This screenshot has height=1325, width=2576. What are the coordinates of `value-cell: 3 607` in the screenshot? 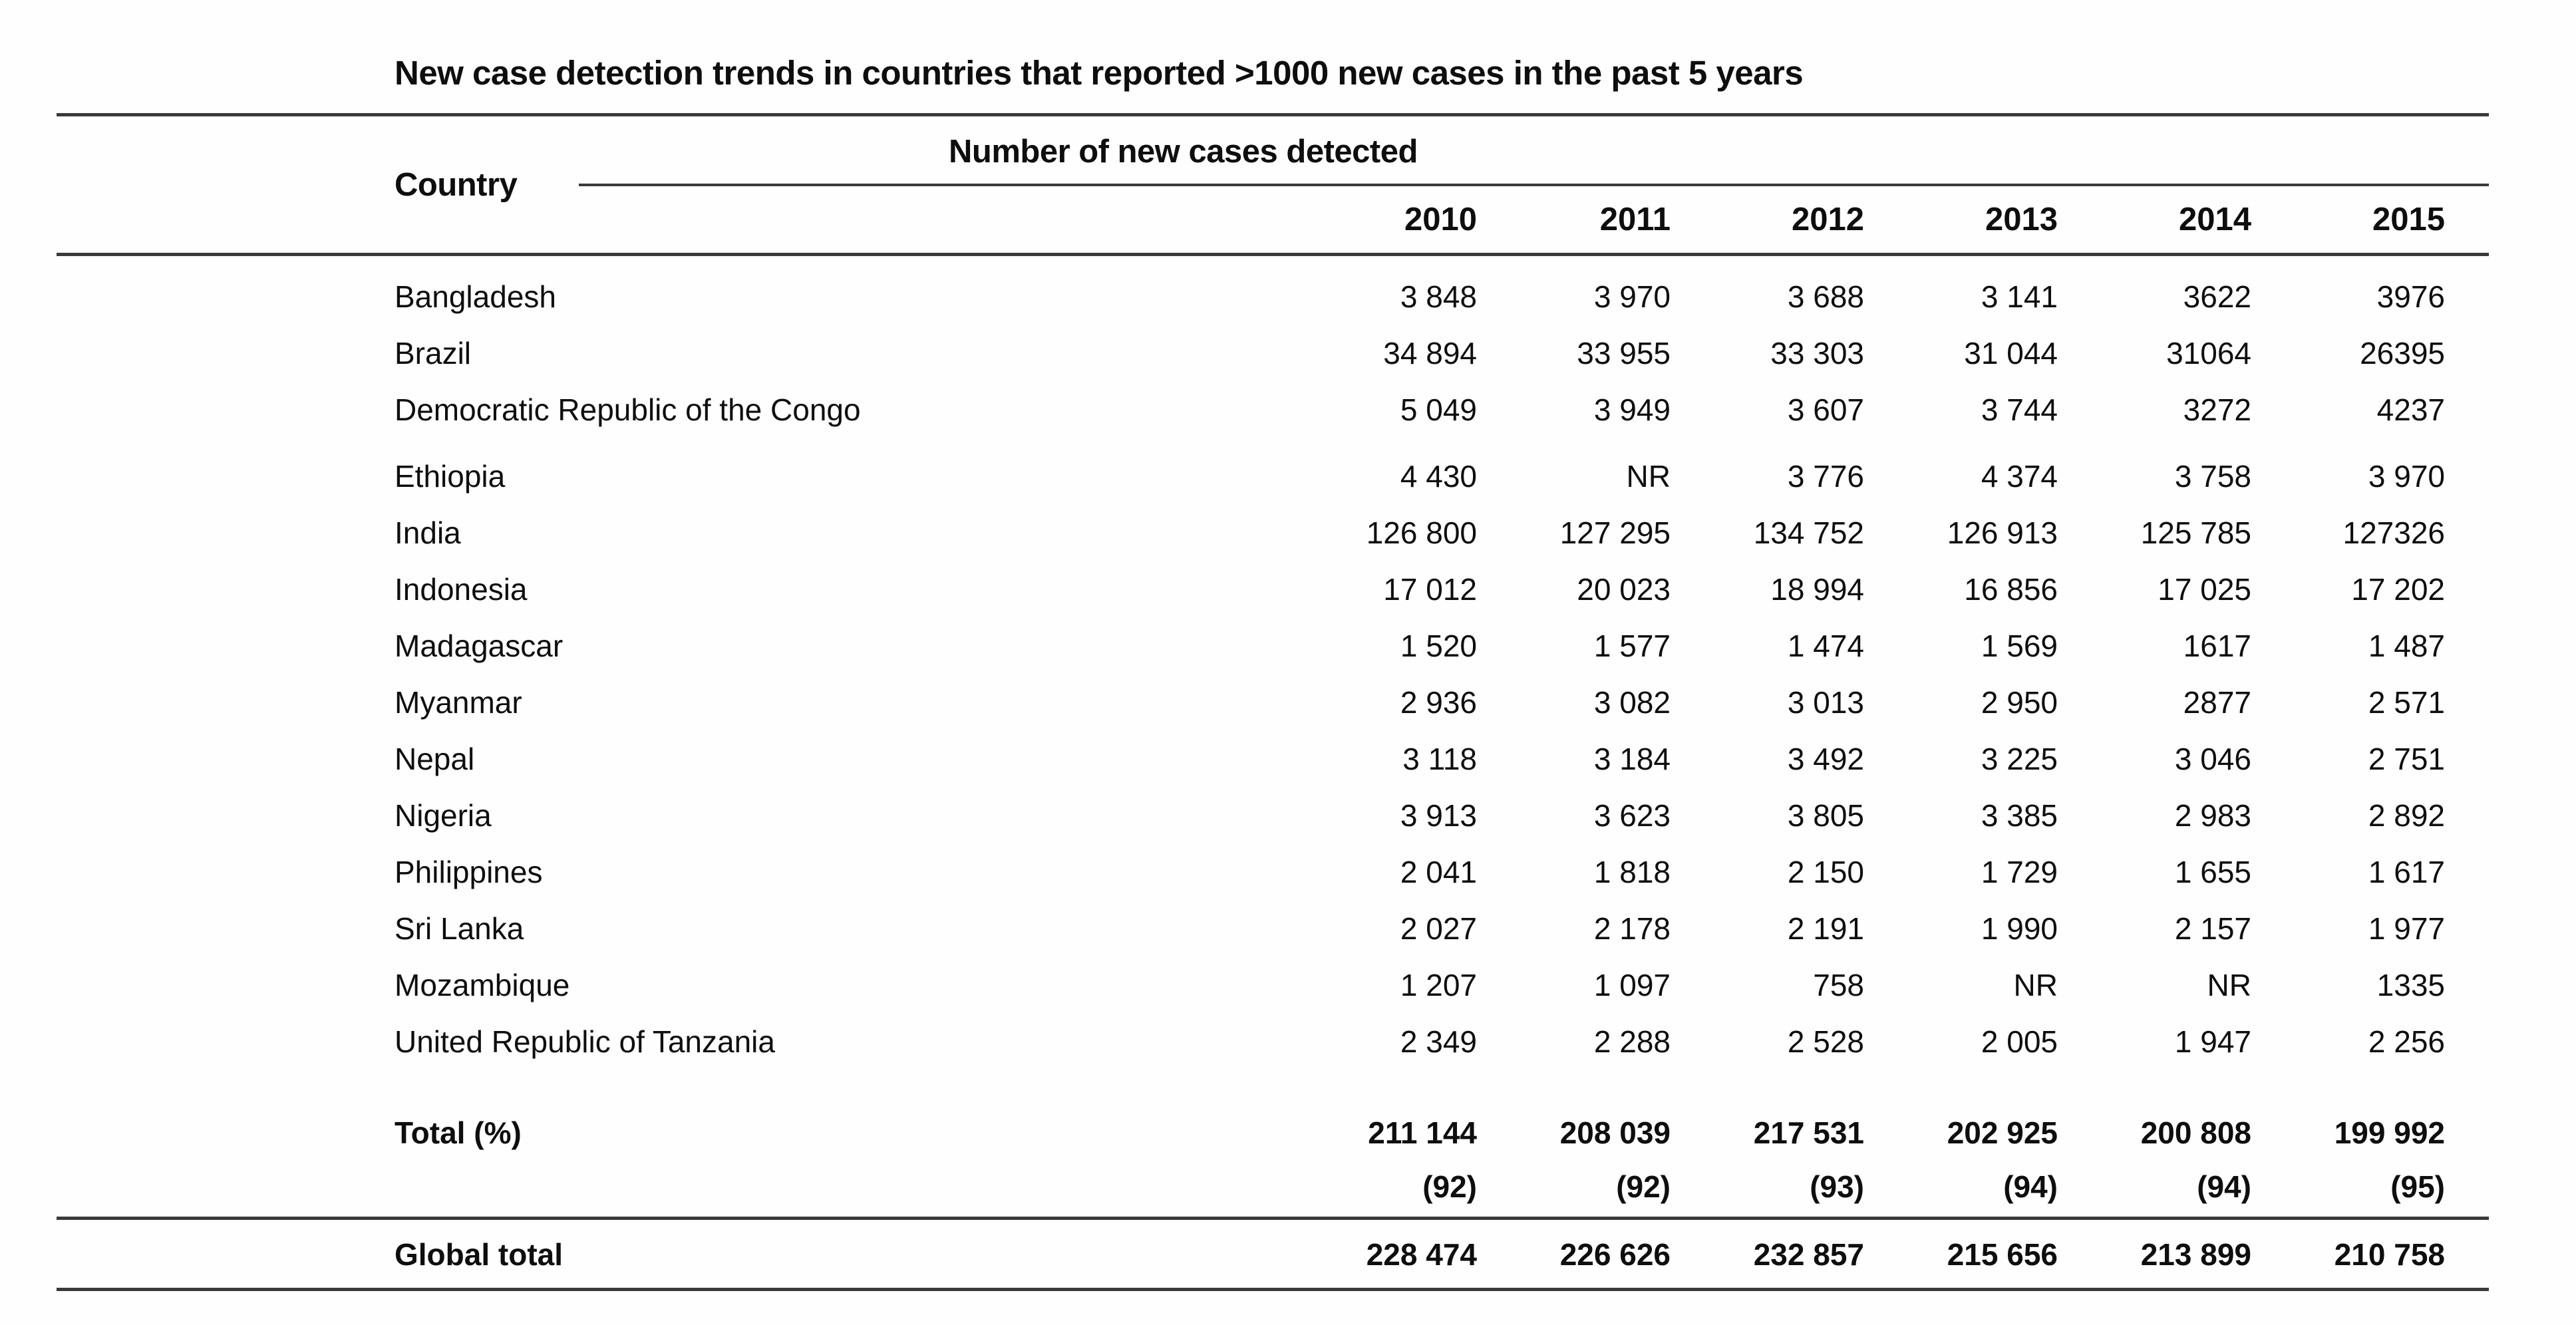 It's located at (1825, 410).